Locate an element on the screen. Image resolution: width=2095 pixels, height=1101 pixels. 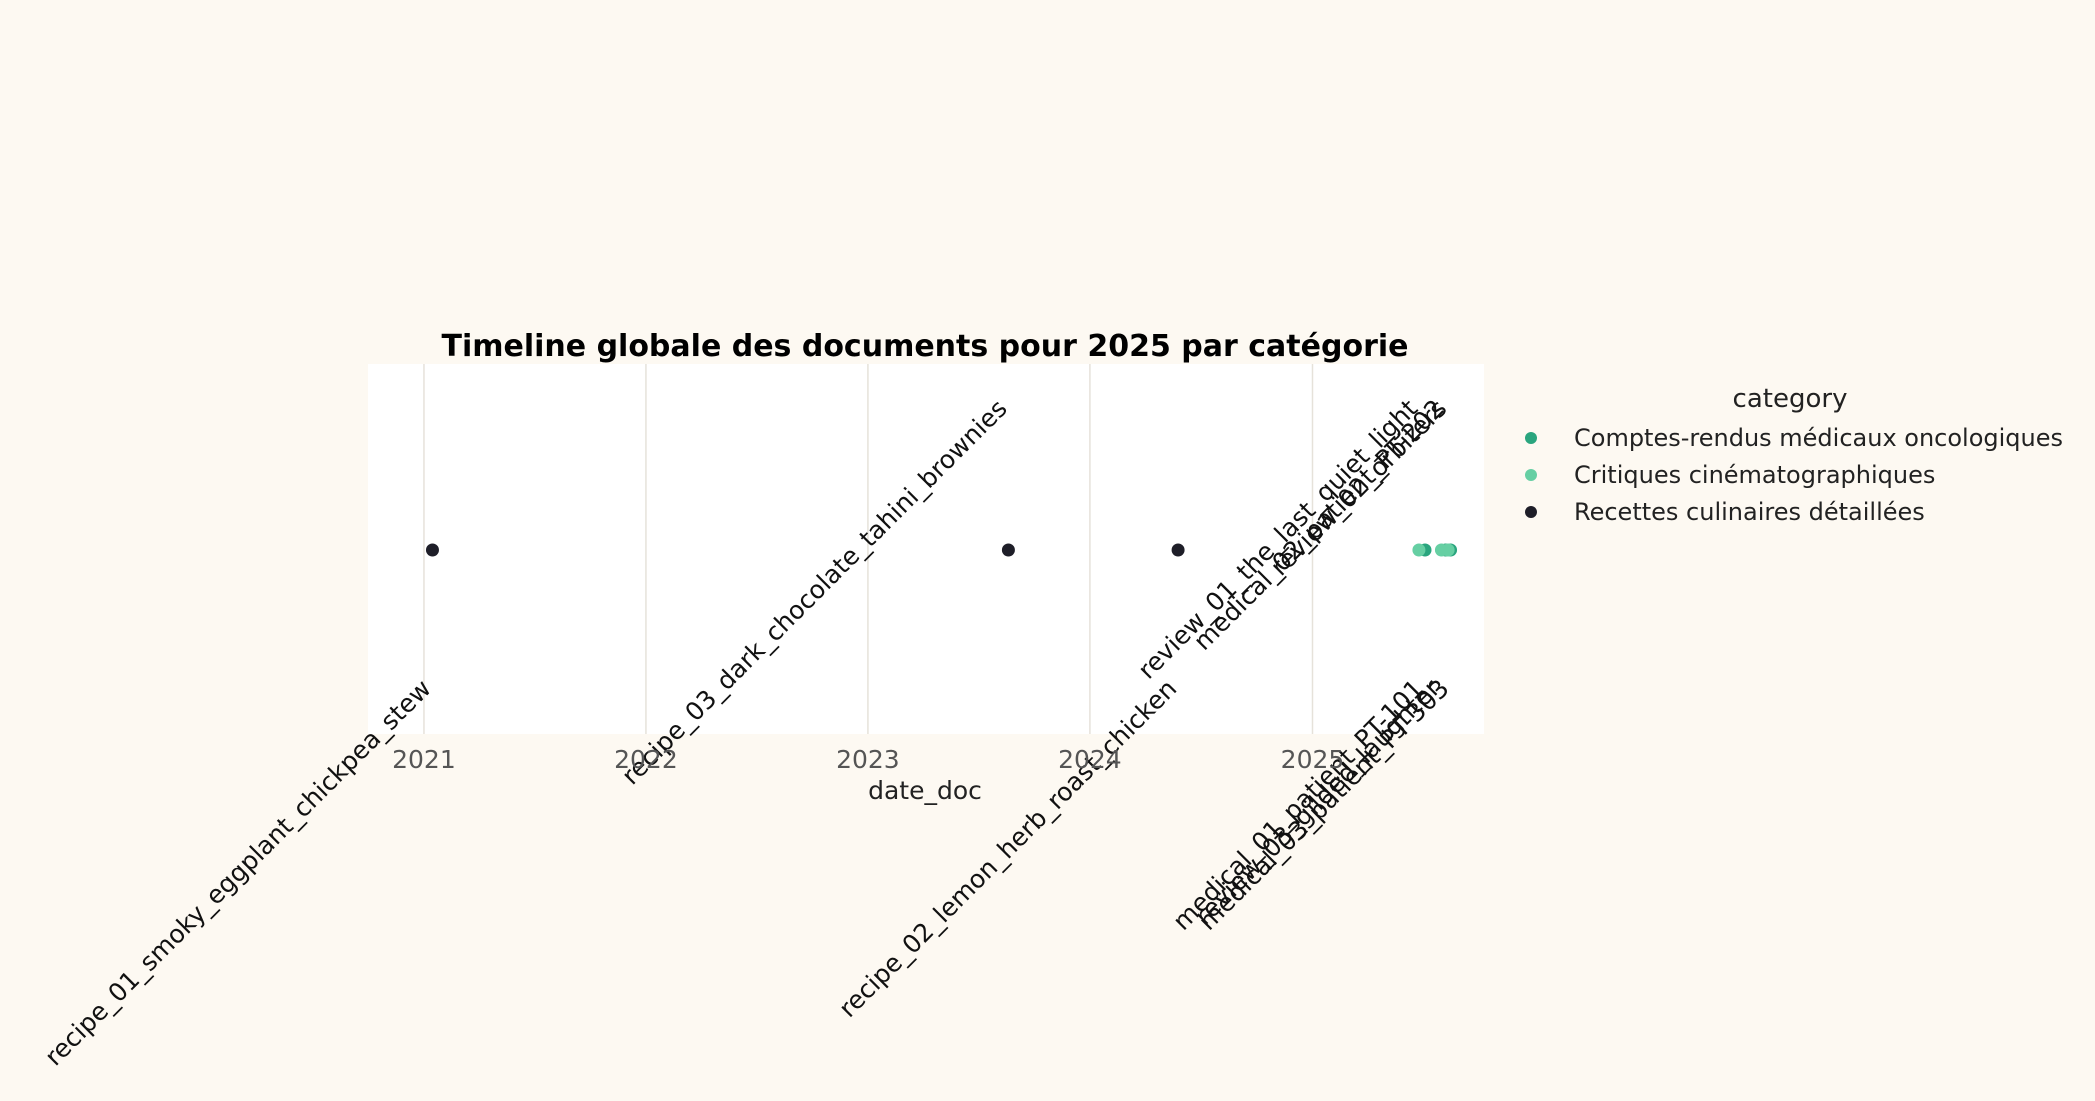
x-tick-label-2025: 2025 is located at coordinates (1313, 759).